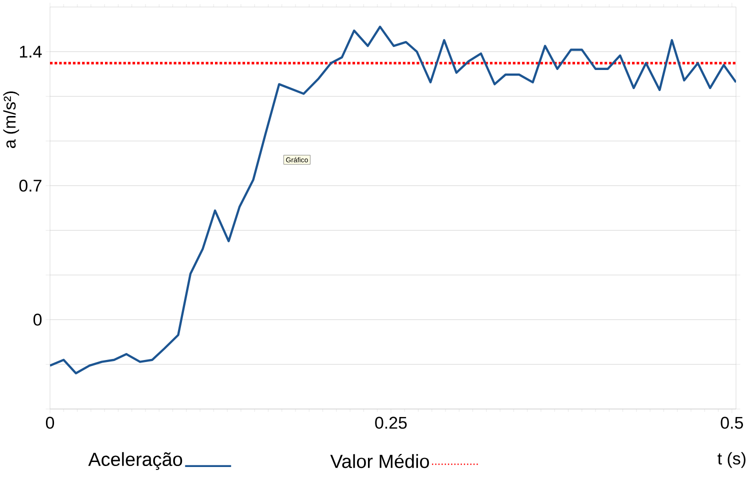  What do you see at coordinates (391, 422) in the screenshot?
I see `x-tick-label: 0.25` at bounding box center [391, 422].